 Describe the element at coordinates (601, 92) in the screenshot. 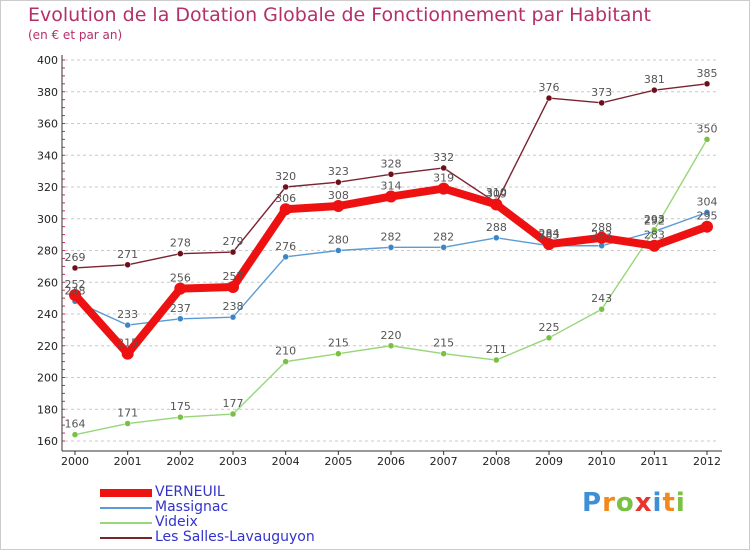

I see `data-label: 373` at that location.